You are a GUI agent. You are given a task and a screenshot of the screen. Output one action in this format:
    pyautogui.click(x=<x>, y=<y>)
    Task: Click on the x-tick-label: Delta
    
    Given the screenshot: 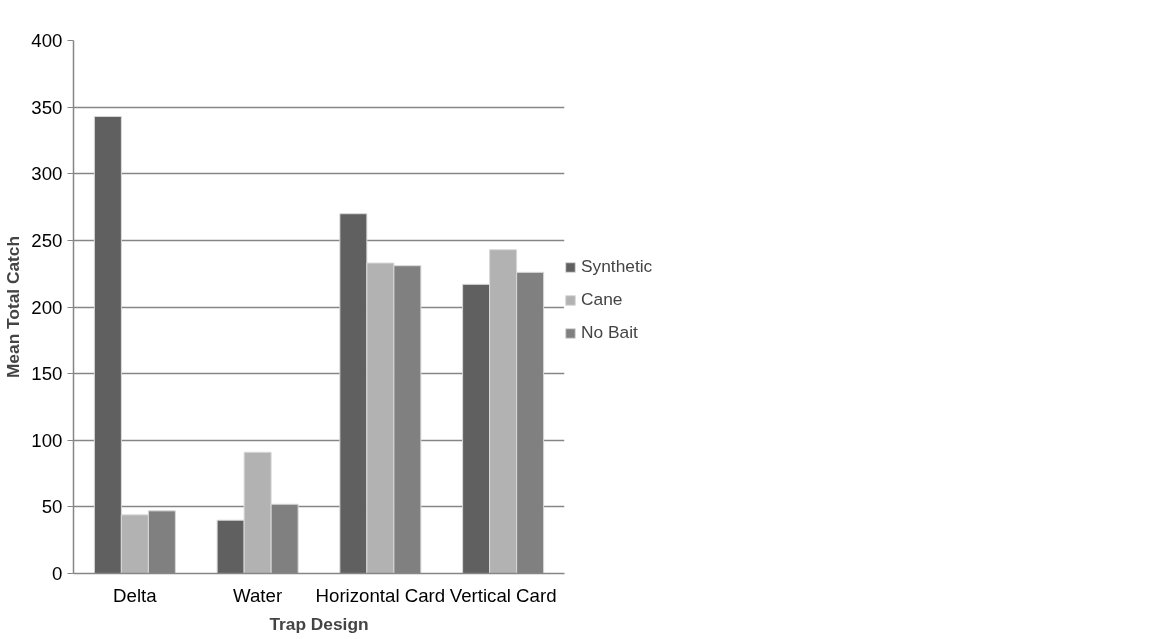 What is the action you would take?
    pyautogui.click(x=135, y=595)
    